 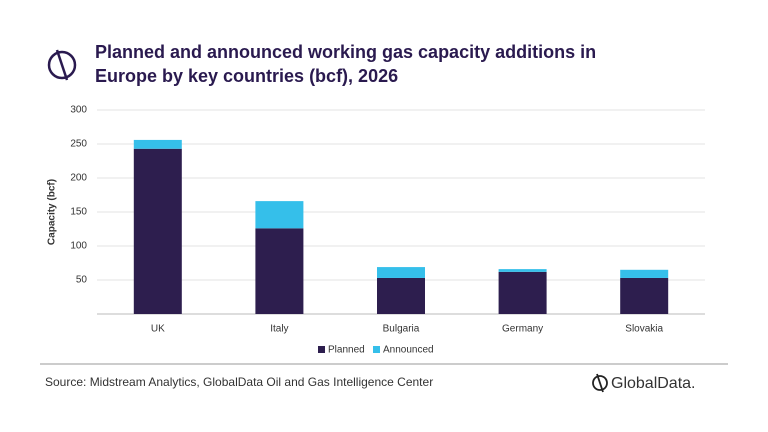 What do you see at coordinates (78, 110) in the screenshot?
I see `y-tick-label: 300` at bounding box center [78, 110].